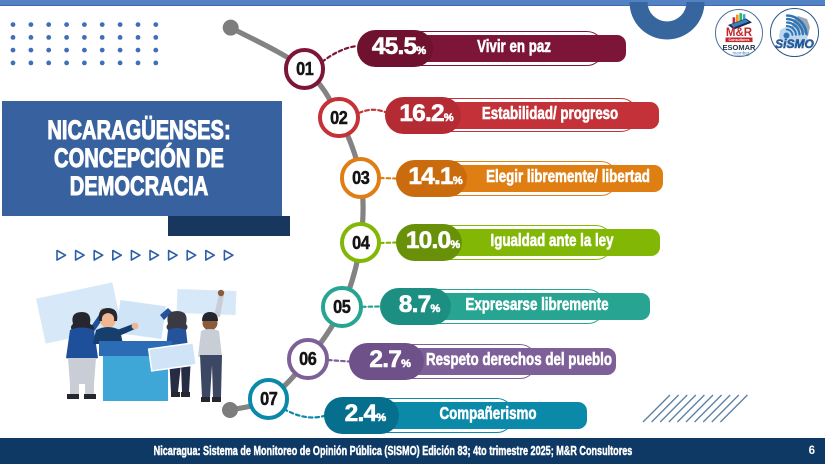 Image resolution: width=825 pixels, height=464 pixels. Describe the element at coordinates (741, 53) in the screenshot. I see `svg-text: member` at that location.